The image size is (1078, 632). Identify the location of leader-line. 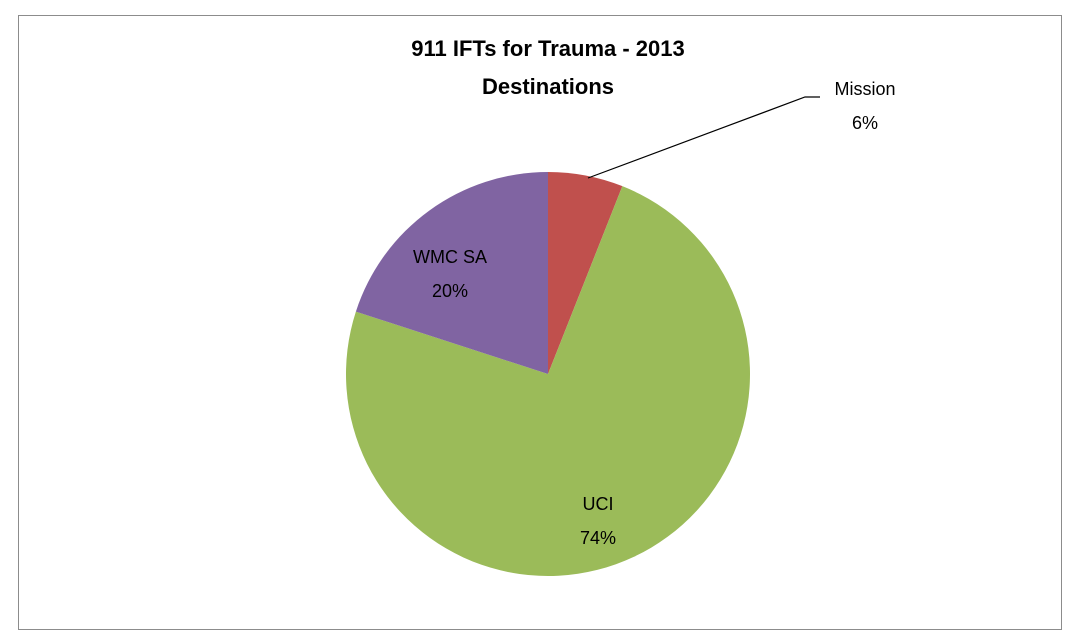
(703, 137).